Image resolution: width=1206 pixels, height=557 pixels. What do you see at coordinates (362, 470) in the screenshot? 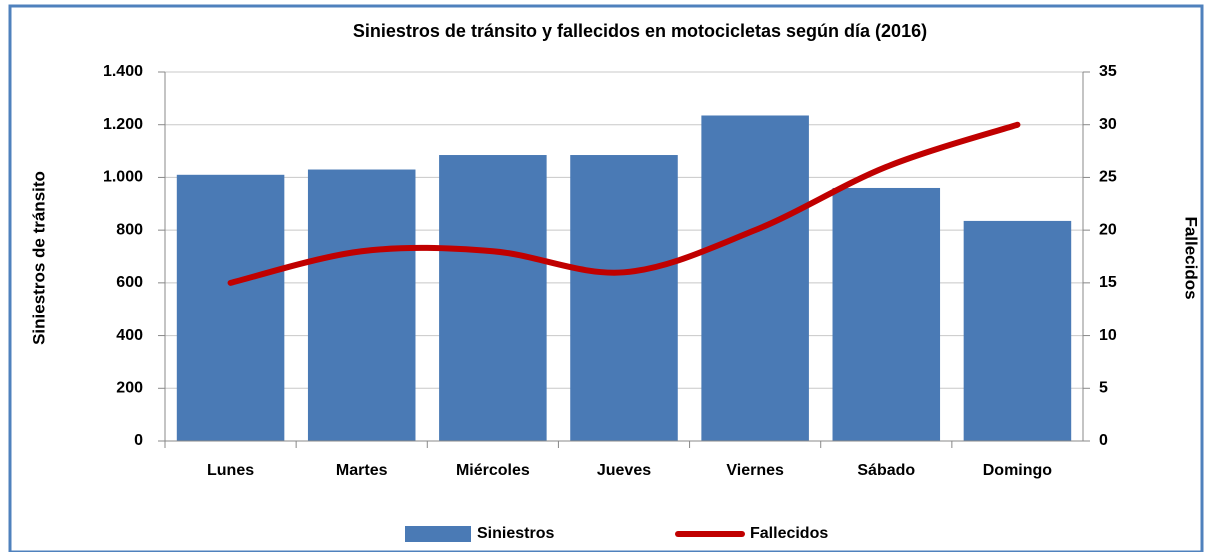
I see `x-tick-label: Martes` at bounding box center [362, 470].